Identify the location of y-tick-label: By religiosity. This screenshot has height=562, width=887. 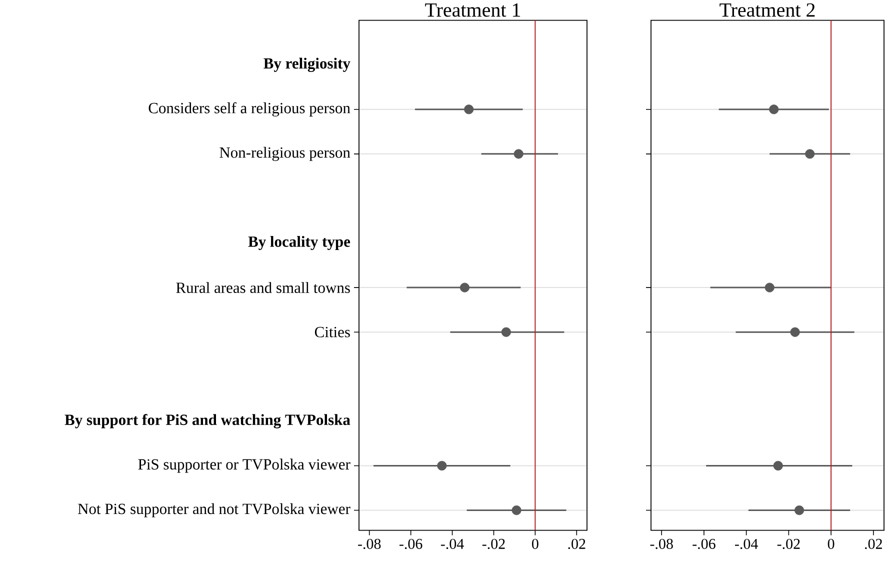
(307, 65).